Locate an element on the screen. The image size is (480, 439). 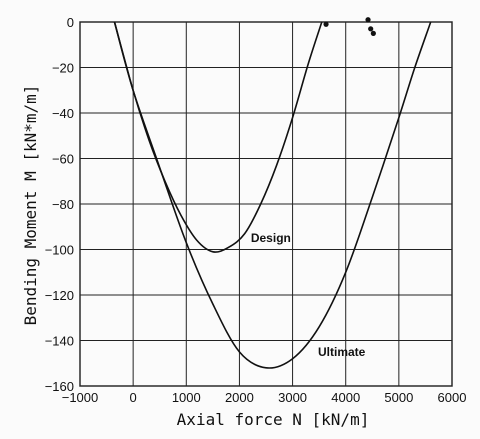
data-points is located at coordinates (349, 26).